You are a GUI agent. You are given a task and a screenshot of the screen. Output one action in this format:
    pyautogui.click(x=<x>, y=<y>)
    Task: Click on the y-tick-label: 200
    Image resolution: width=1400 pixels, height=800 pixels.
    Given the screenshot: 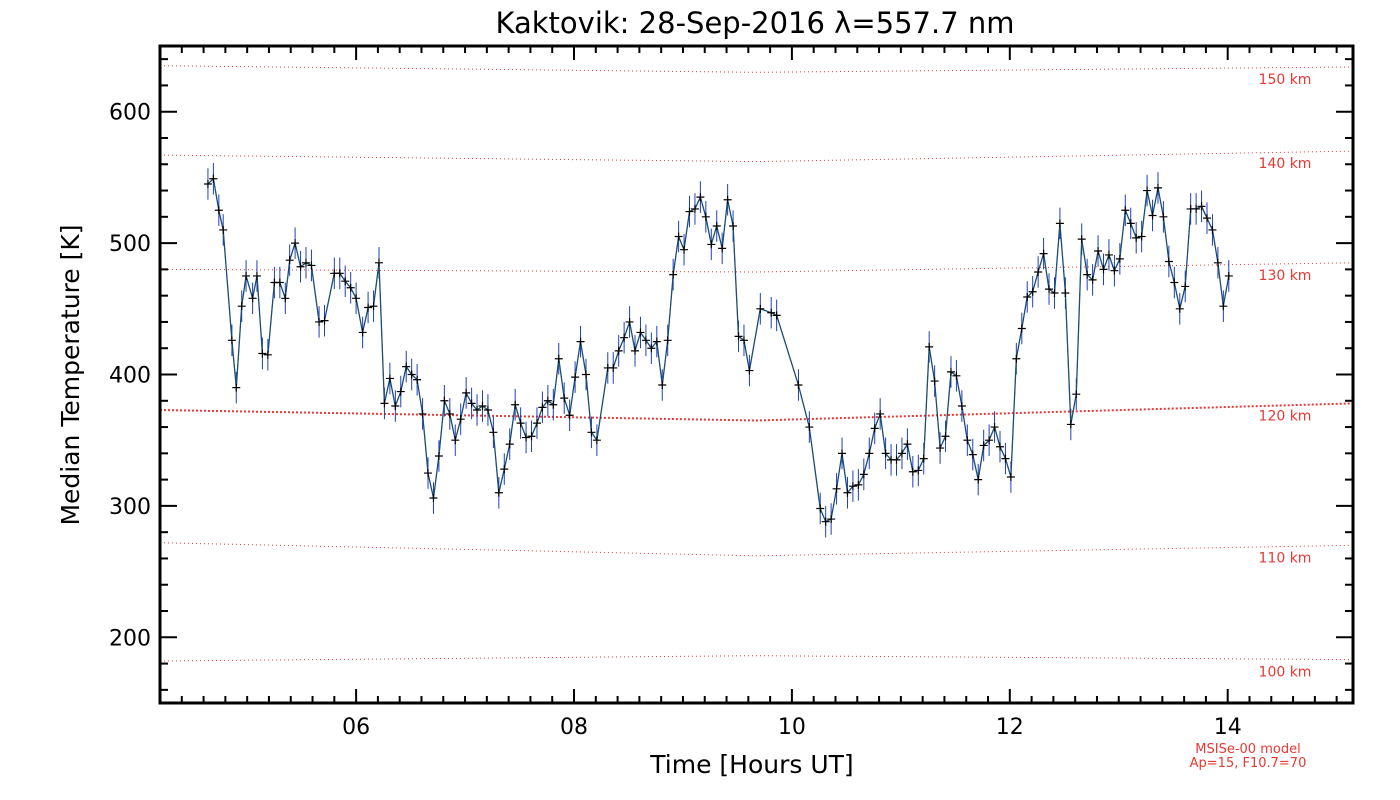 What is the action you would take?
    pyautogui.click(x=130, y=638)
    